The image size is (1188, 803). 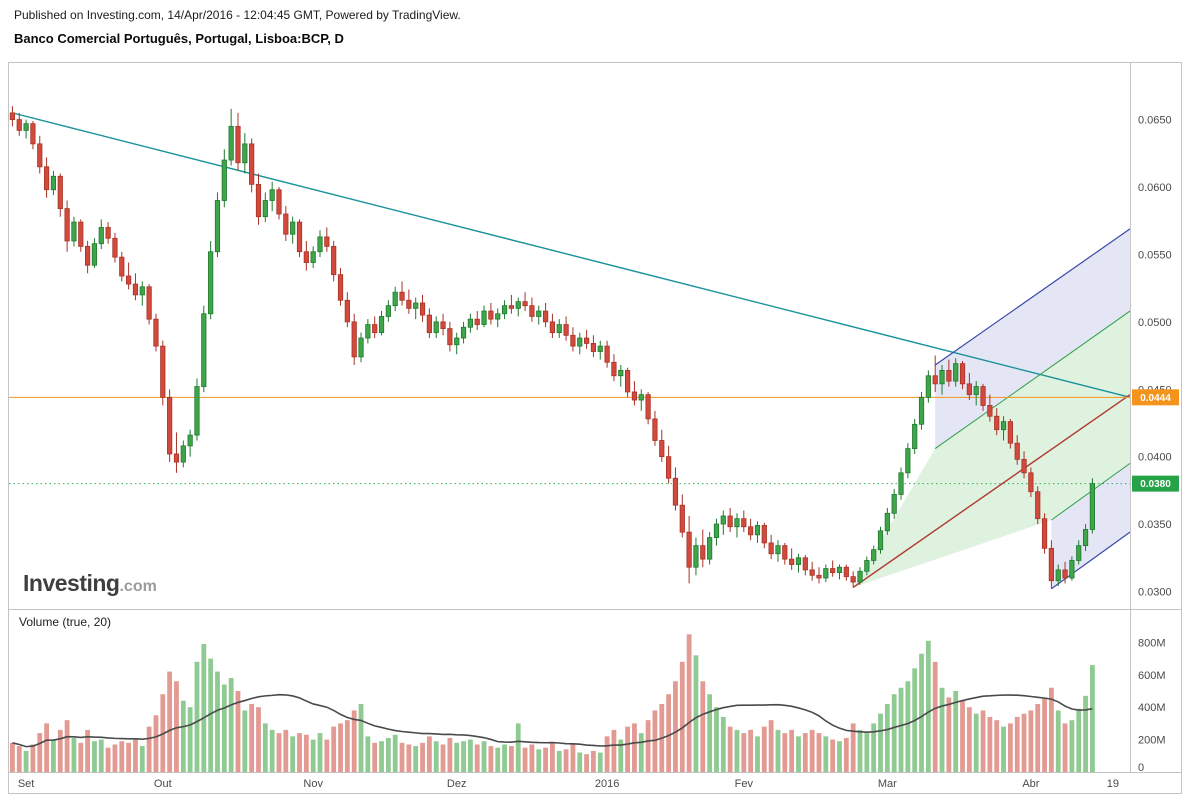 What do you see at coordinates (1152, 676) in the screenshot?
I see `volume-tick-label: 600M` at bounding box center [1152, 676].